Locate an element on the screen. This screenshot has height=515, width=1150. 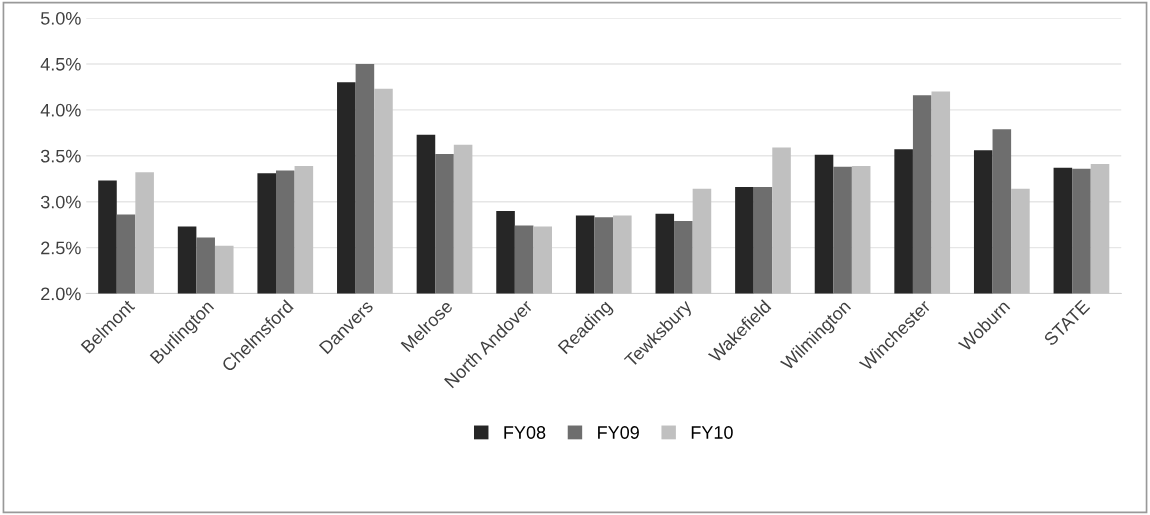
y-tick-label: 4.0% is located at coordinates (60, 110).